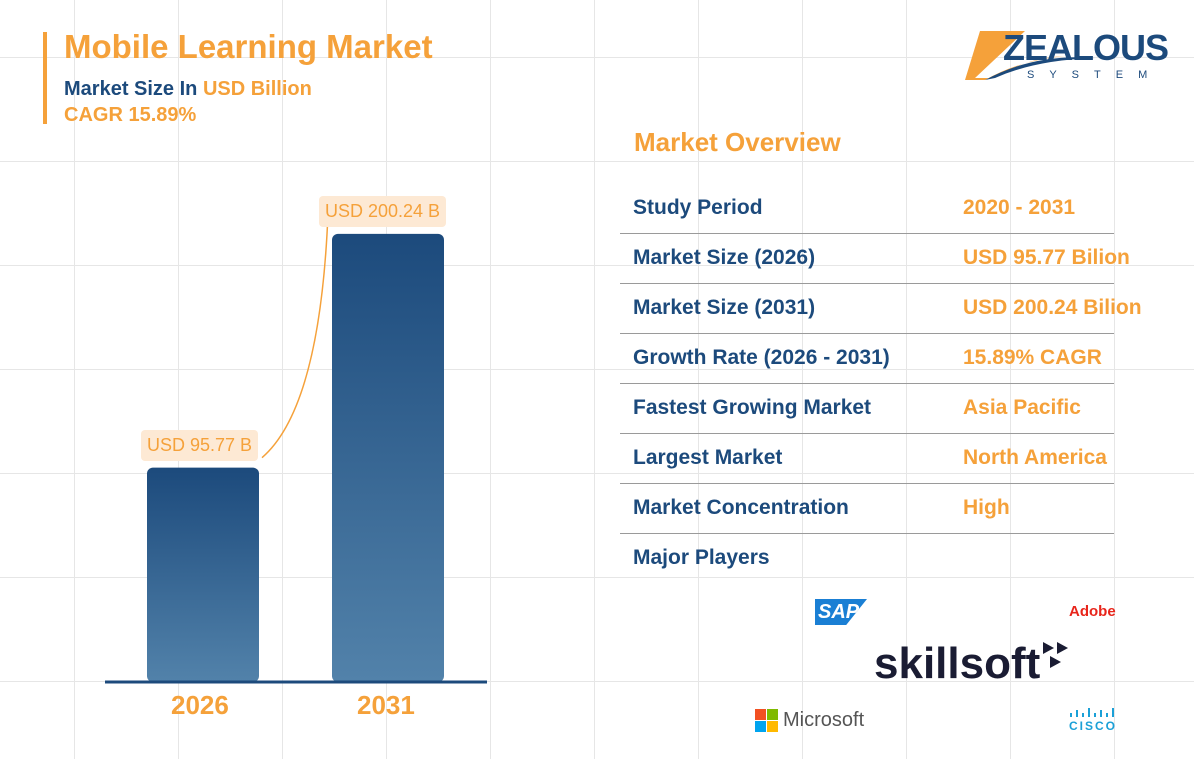 This screenshot has width=1194, height=759. I want to click on zealous-swoosh-icon, so click(1030, 55).